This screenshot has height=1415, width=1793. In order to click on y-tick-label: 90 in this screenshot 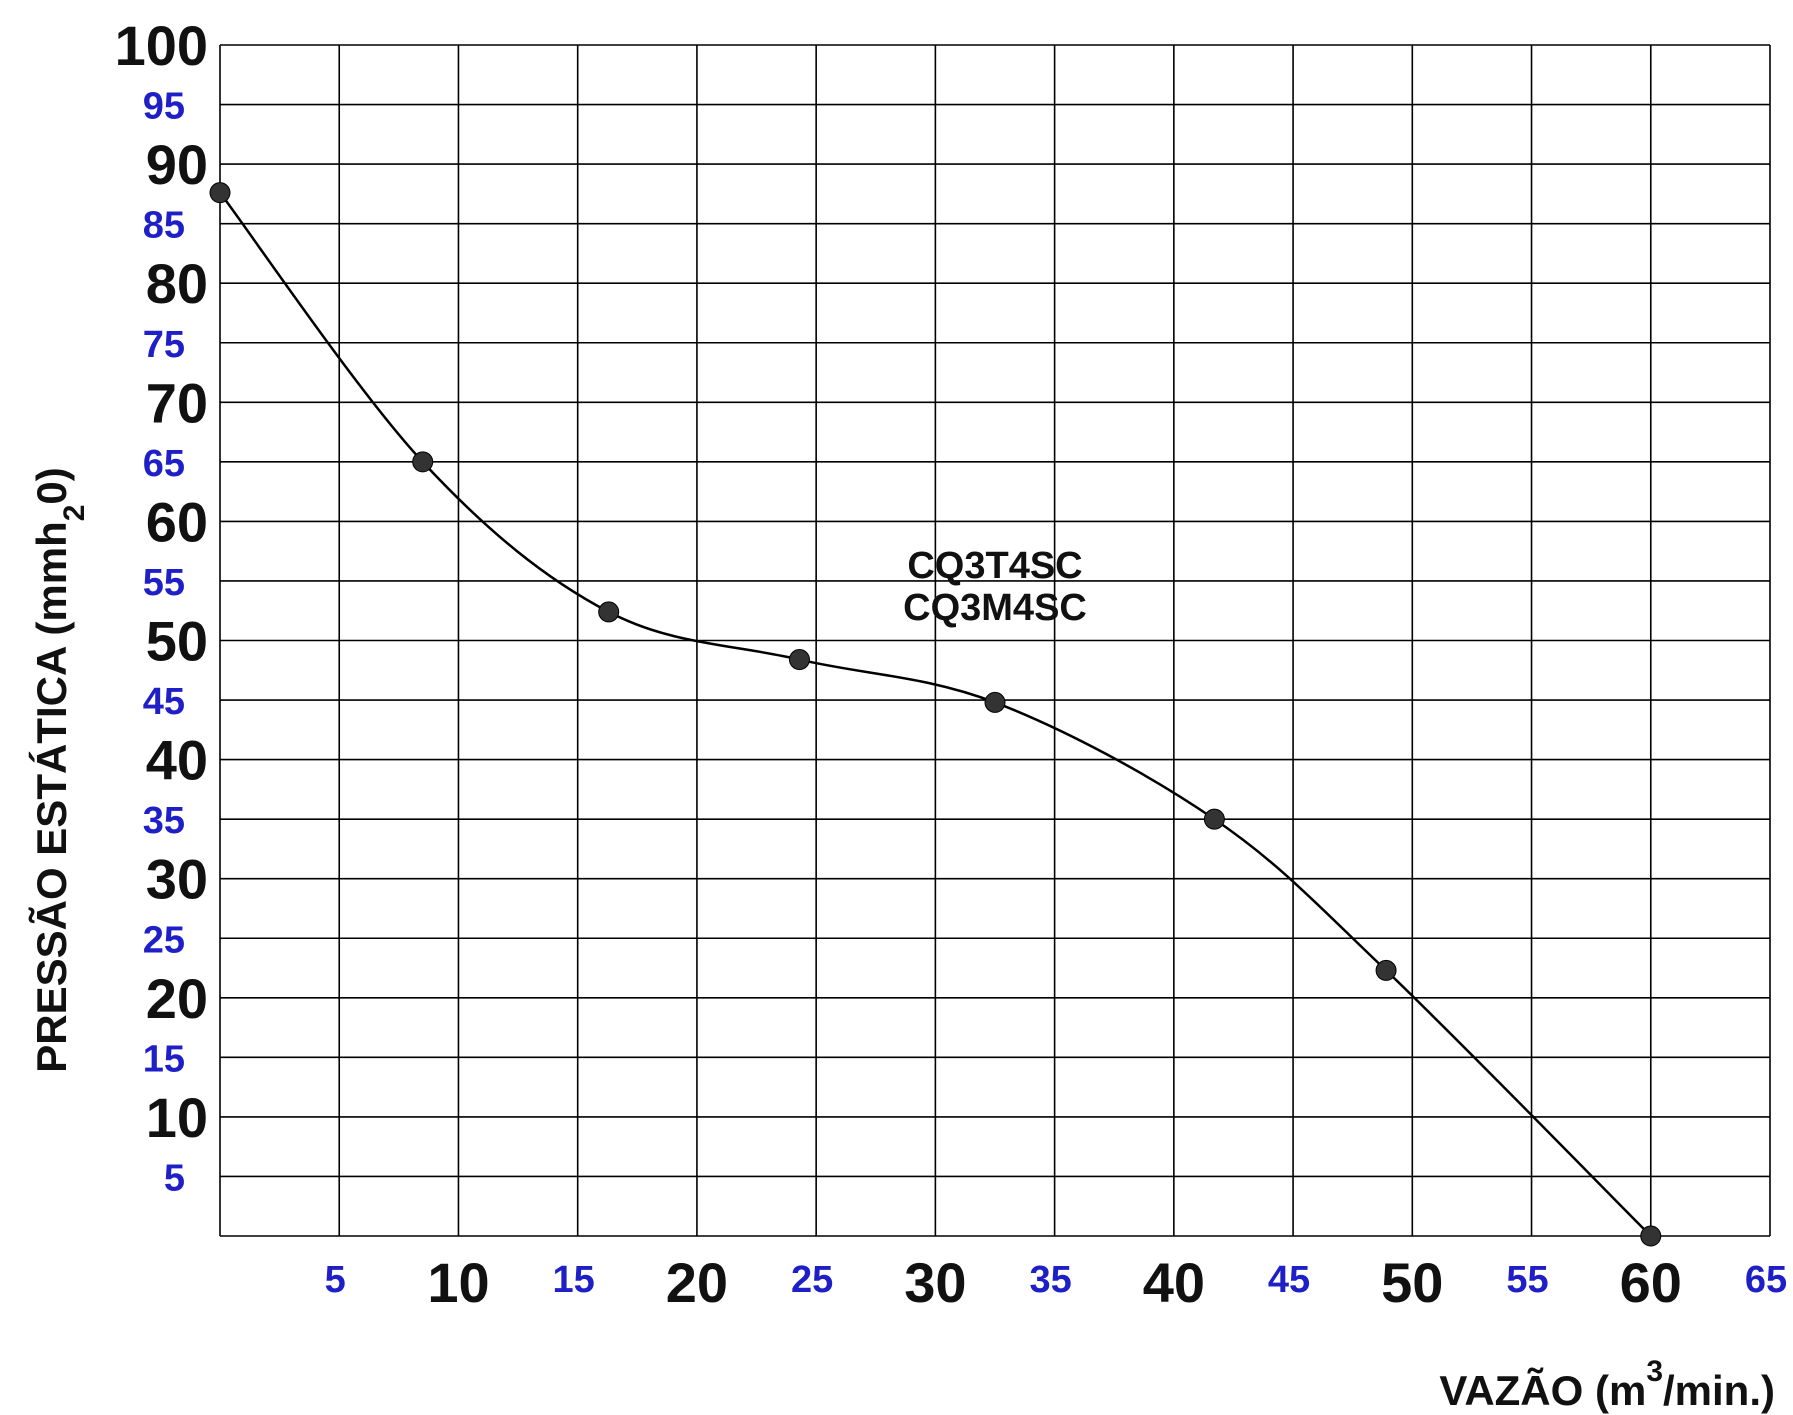, I will do `click(177, 164)`.